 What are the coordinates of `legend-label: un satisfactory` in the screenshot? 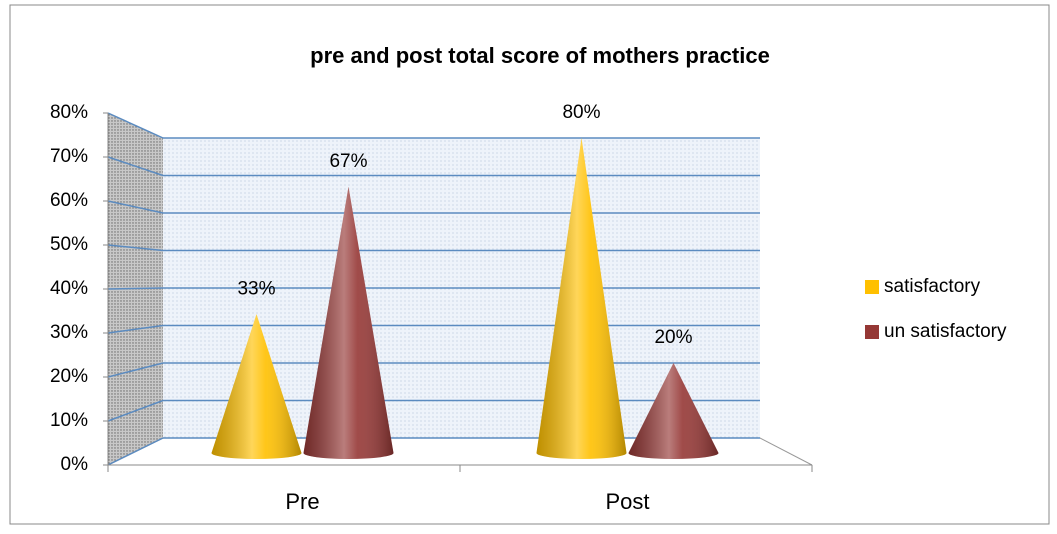 It's located at (945, 331).